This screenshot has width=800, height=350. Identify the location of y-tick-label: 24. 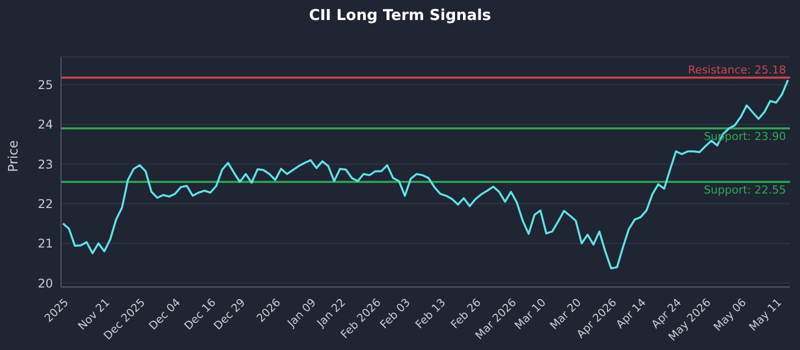
(45, 125).